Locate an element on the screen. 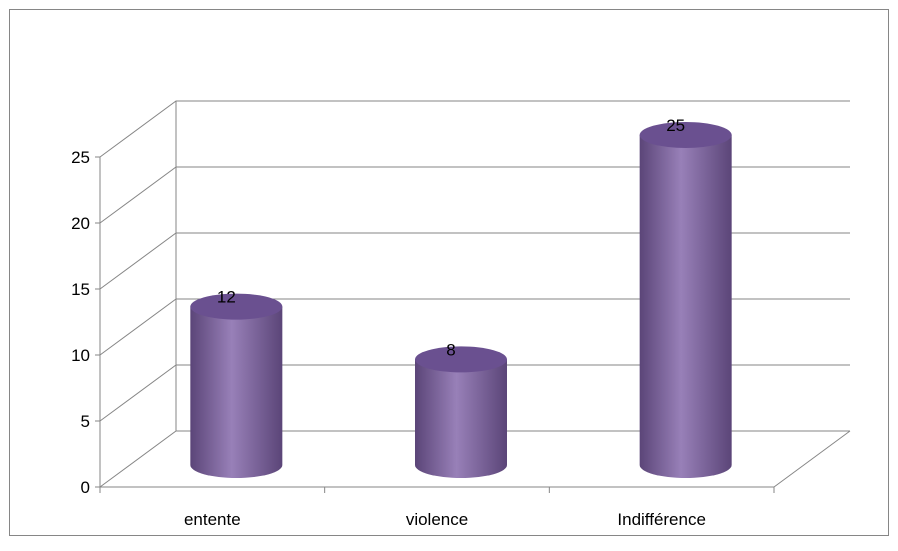 The width and height of the screenshot is (898, 551). y-tick-label: 10 is located at coordinates (80, 355).